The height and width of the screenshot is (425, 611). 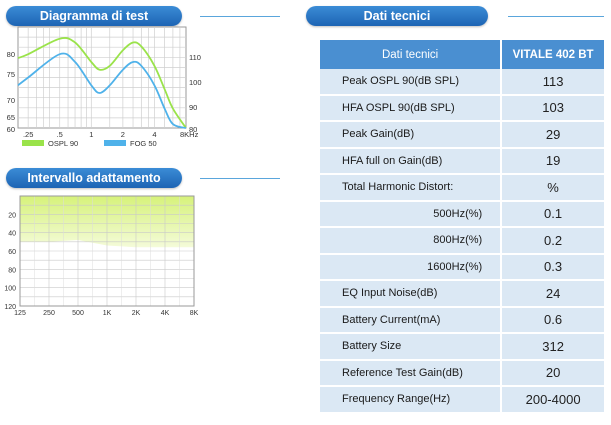 I want to click on spec-label: Frequency Range(Hz), so click(x=411, y=400).